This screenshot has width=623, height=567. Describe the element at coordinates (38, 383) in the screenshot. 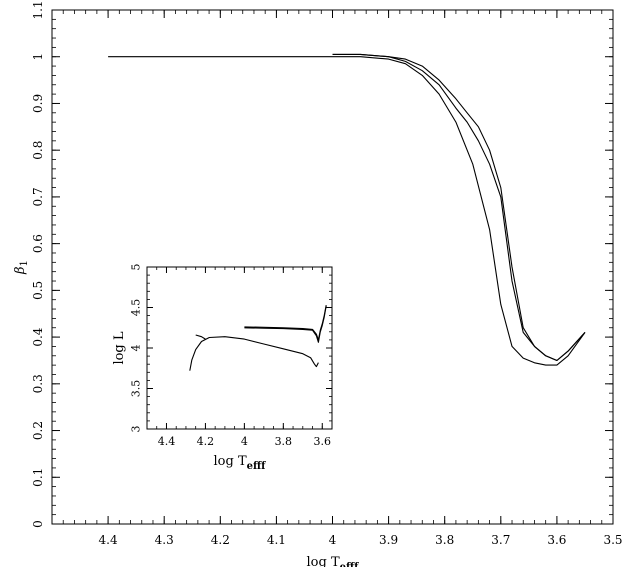

I see `main-y-tick-label: 0.3` at that location.